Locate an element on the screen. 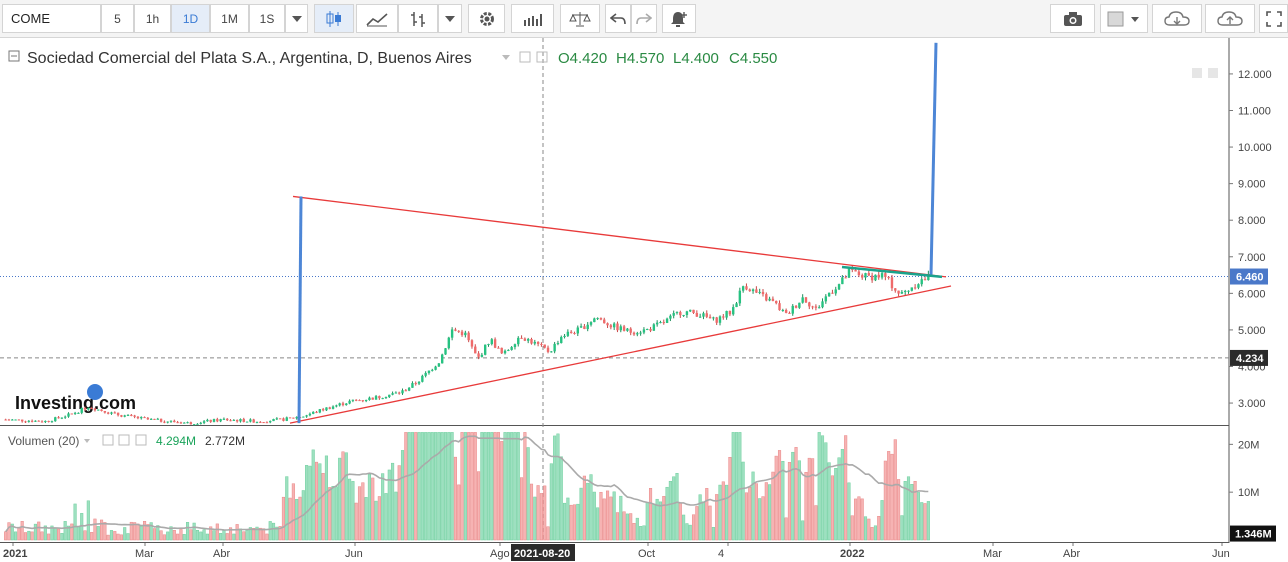 The height and width of the screenshot is (562, 1288). fullscreen-button is located at coordinates (1273, 18).